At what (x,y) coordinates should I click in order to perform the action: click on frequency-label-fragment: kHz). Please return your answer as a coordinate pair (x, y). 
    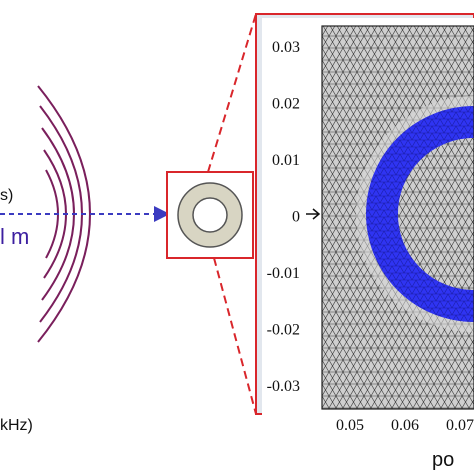
    Looking at the image, I should click on (16, 425).